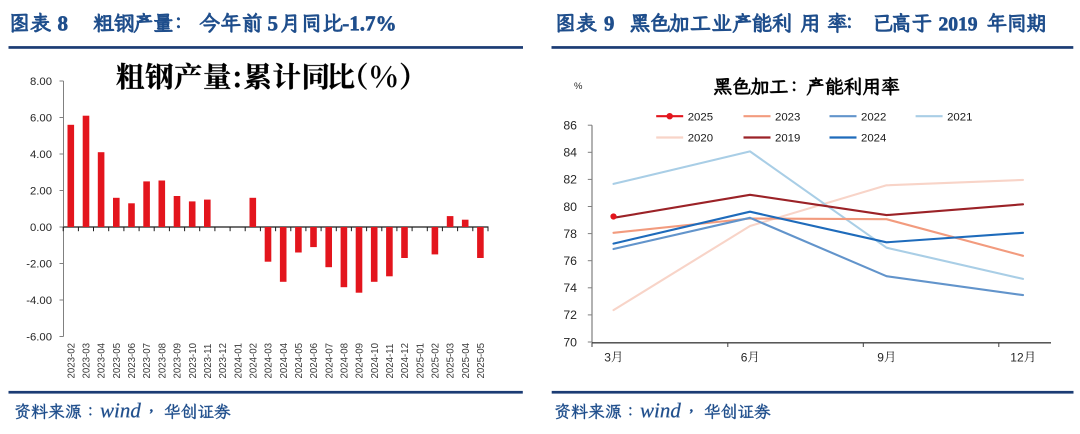 Image resolution: width=1080 pixels, height=434 pixels. What do you see at coordinates (570, 207) in the screenshot?
I see `svg-text: 80` at bounding box center [570, 207].